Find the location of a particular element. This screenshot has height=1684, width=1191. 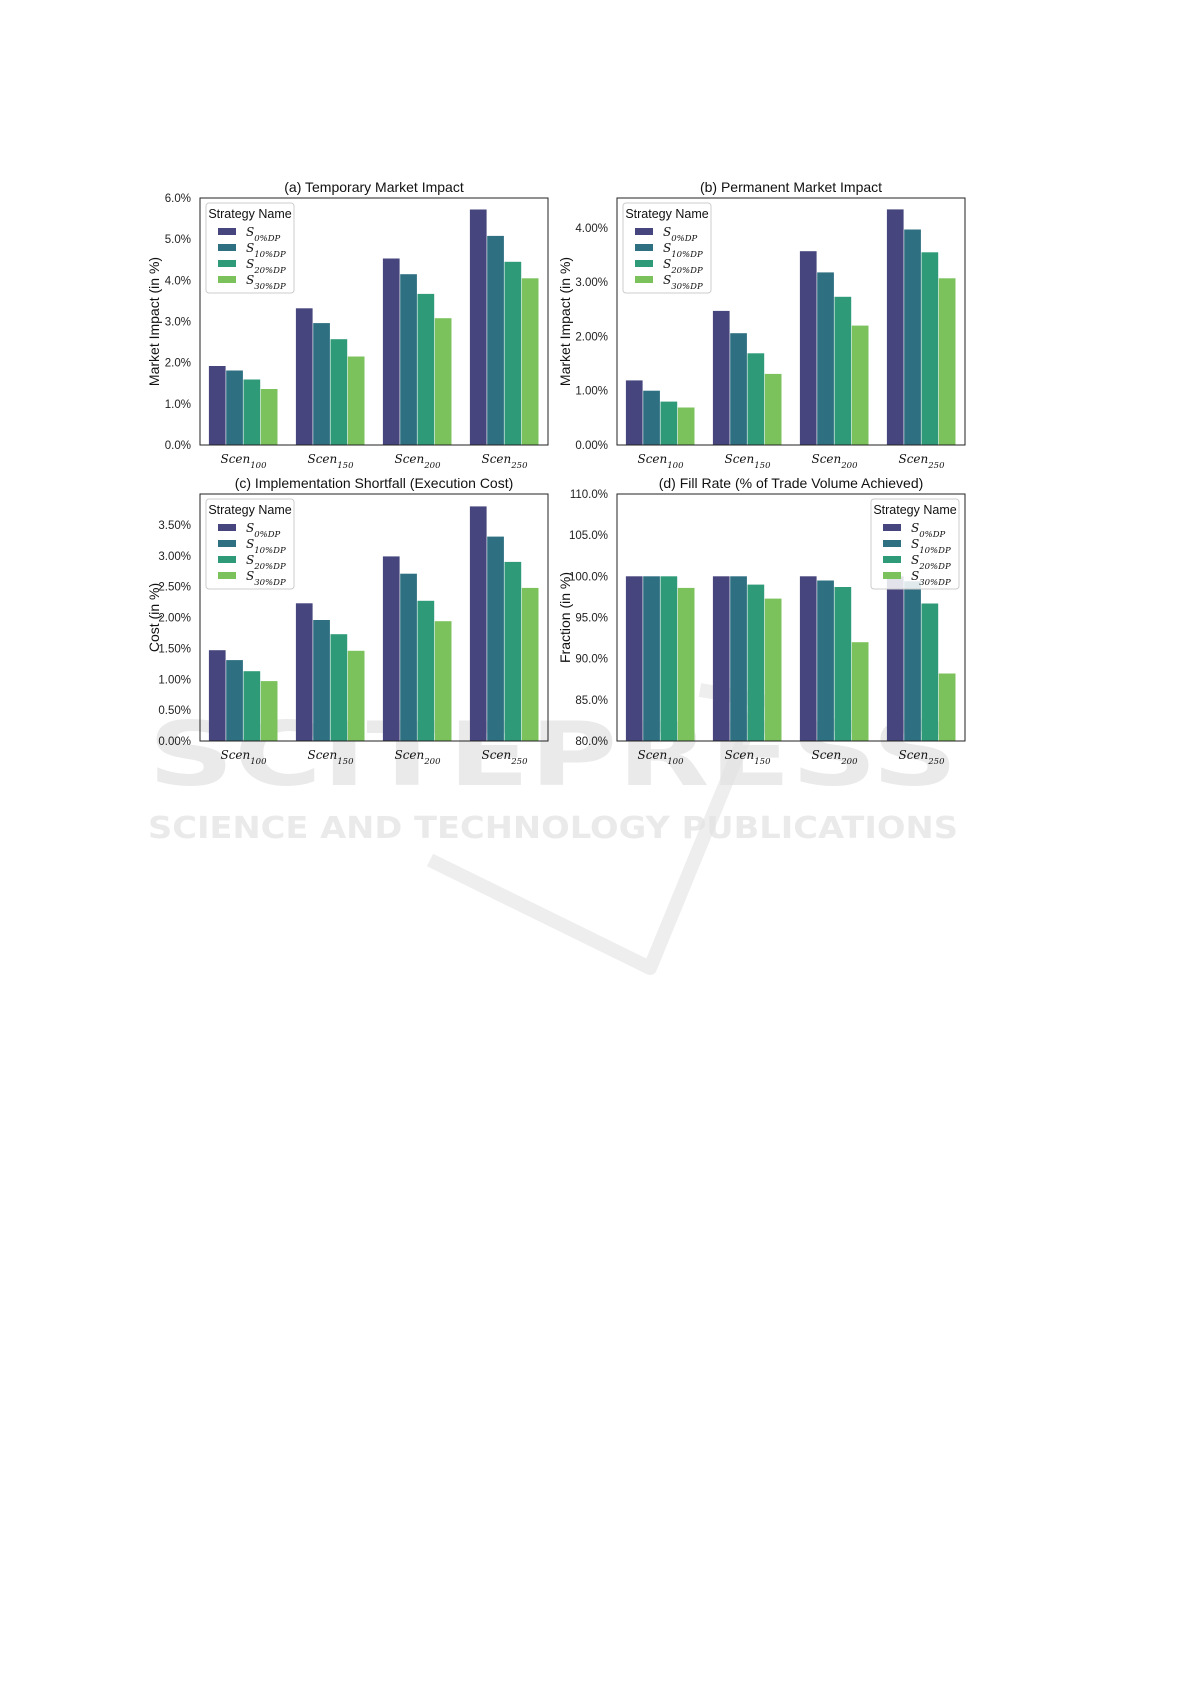

y-tick-label: 85.0% is located at coordinates (591, 701).